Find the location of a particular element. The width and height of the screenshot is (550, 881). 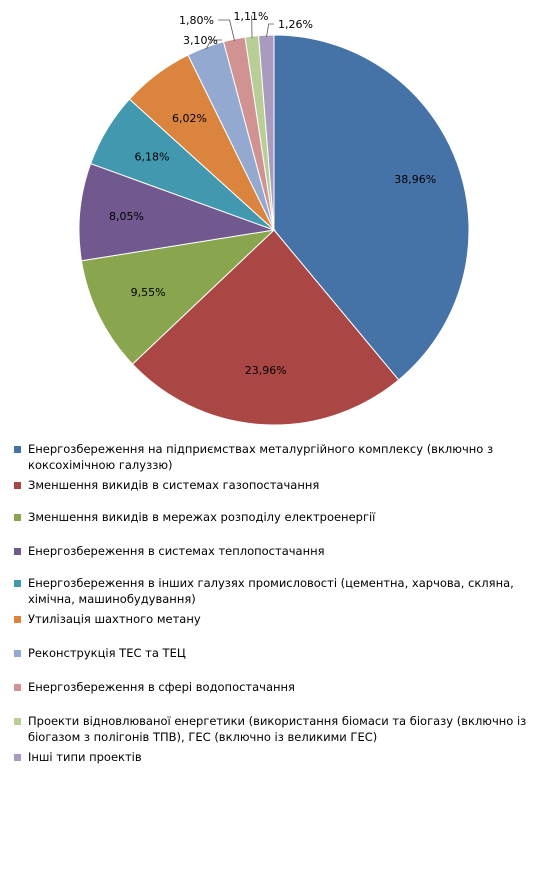

legend-item: Утилізація шахтного метану is located at coordinates (275, 619).